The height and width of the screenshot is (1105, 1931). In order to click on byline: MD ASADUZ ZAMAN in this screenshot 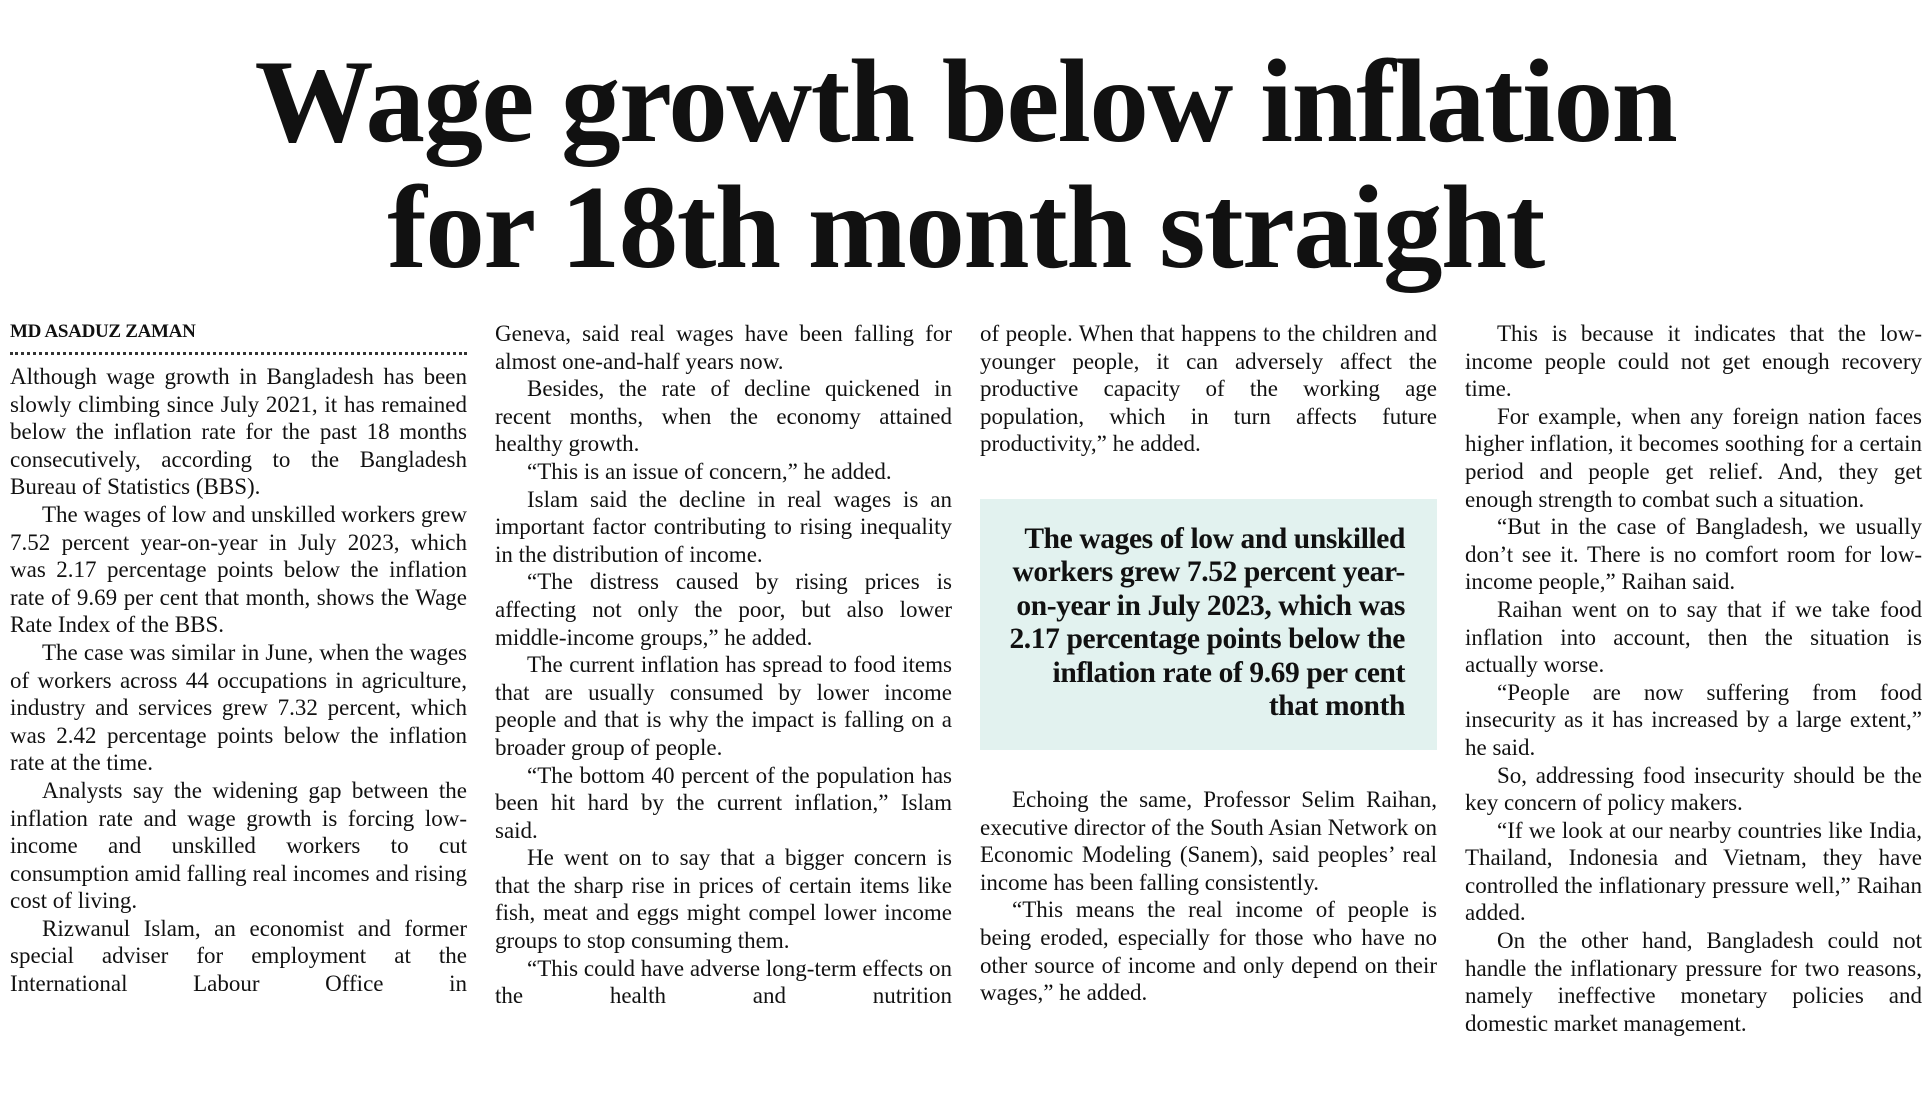, I will do `click(238, 337)`.